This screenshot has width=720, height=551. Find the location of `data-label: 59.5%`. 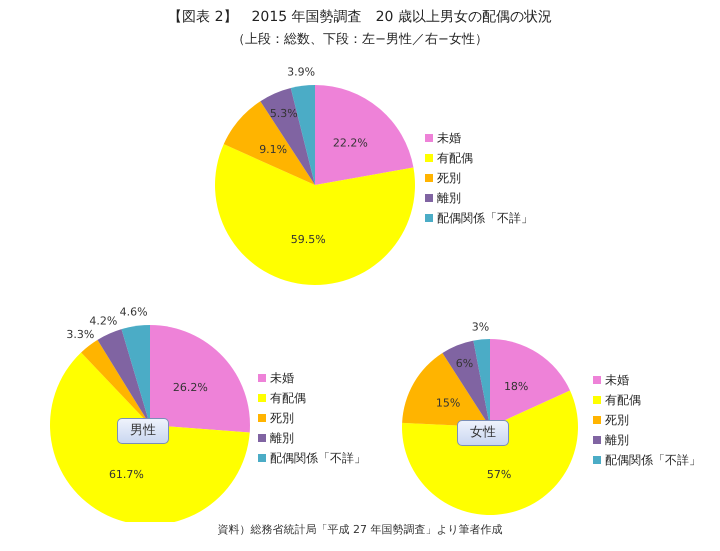

data-label: 59.5% is located at coordinates (308, 239).